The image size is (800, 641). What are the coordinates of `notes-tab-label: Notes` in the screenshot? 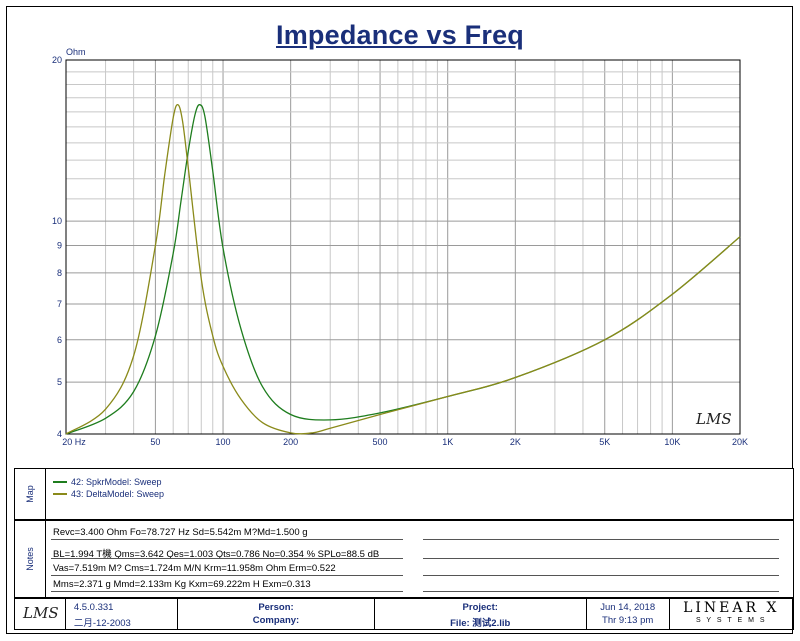 It's located at (30, 559).